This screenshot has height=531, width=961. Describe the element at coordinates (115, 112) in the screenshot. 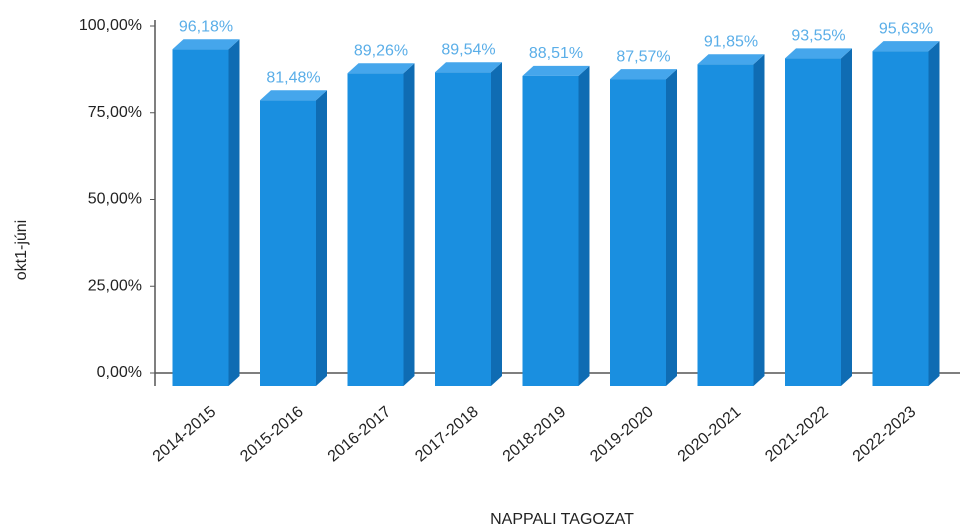

I see `y-tick-label: 75,00%` at that location.